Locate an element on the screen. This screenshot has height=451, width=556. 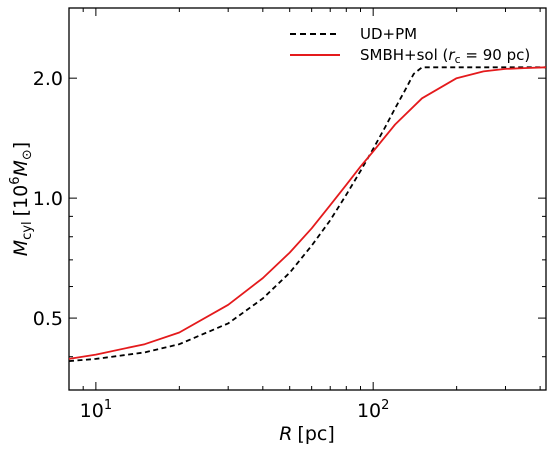
legend-label-smbh-sol: SMBH+sol (rc = 90 pc) is located at coordinates (445, 56).